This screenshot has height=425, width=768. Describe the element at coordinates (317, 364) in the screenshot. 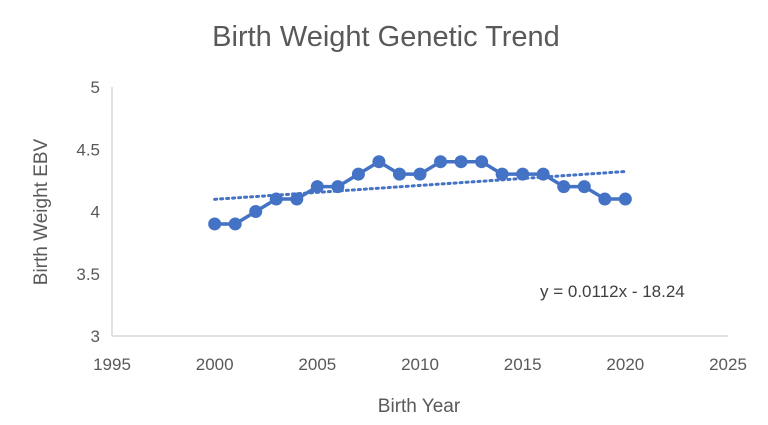

I see `x-tick-label: 2005` at that location.